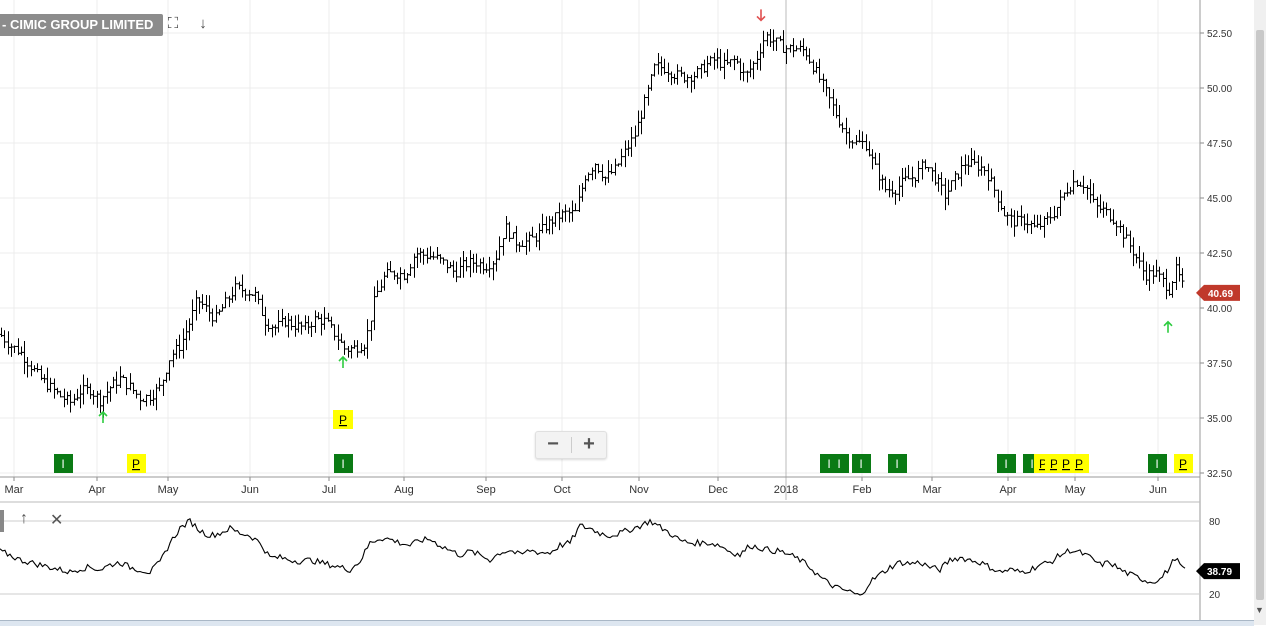  Describe the element at coordinates (404, 490) in the screenshot. I see `x-tick-label: Aug` at that location.